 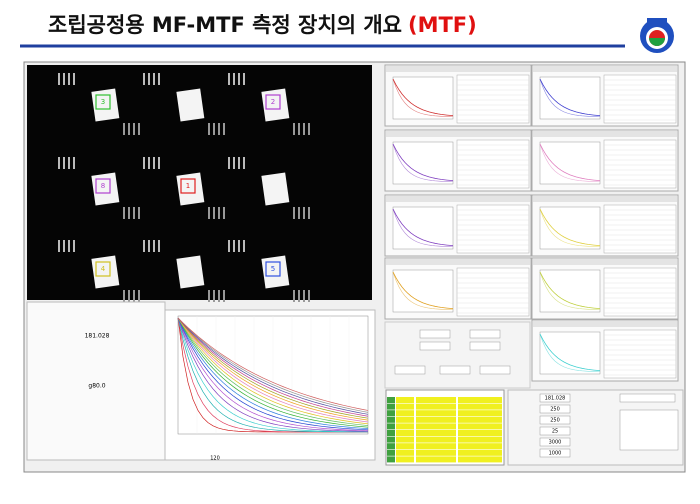 I want to click on target-label: 4, so click(x=103, y=269).